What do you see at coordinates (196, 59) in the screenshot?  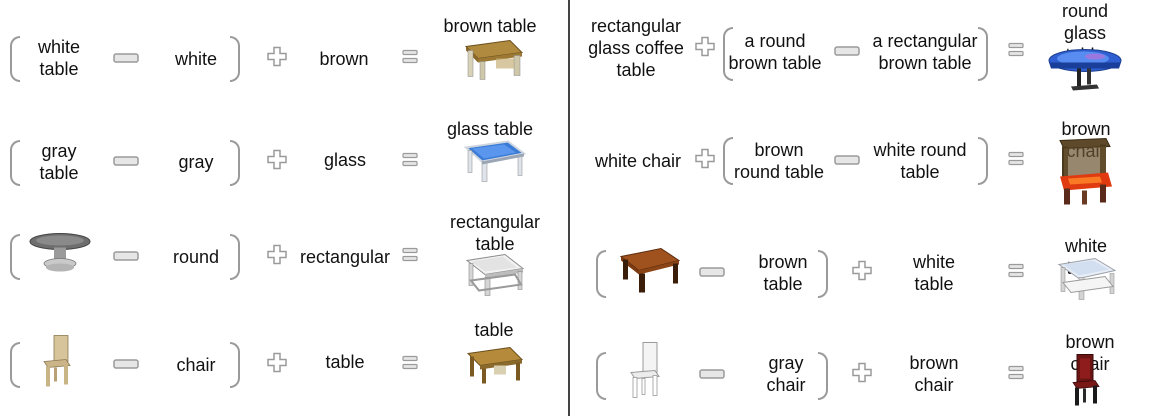 I see `operand-b: white` at bounding box center [196, 59].